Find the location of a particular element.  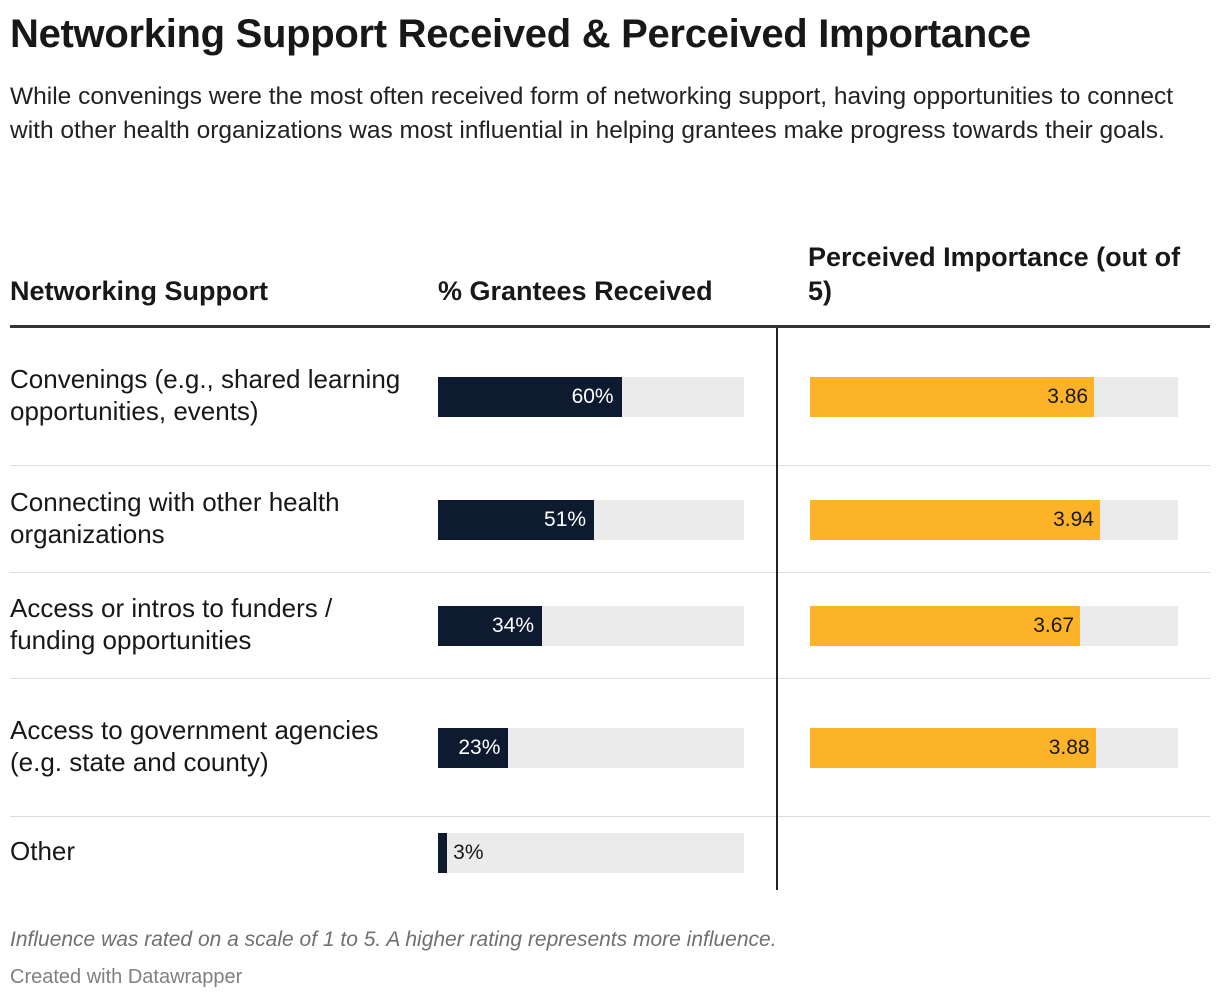

importance-bar-track: 3.94 is located at coordinates (994, 520).